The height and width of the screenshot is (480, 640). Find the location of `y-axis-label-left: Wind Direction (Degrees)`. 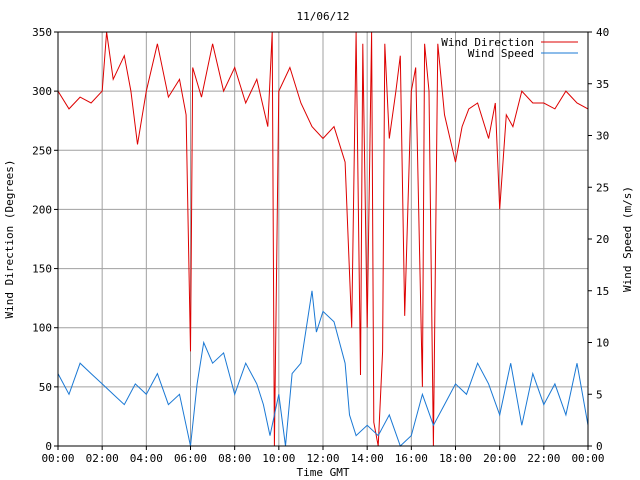

y-axis-label-left: Wind Direction (Degrees) is located at coordinates (9, 239).